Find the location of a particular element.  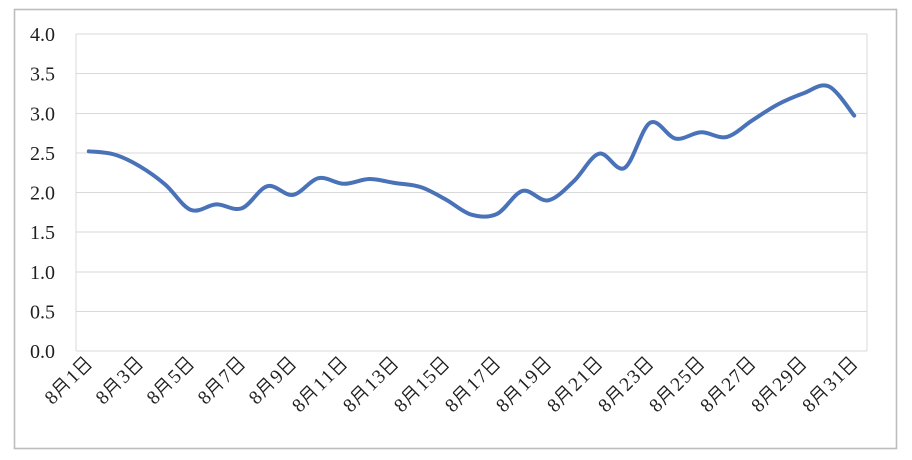

y-tick-label: 0.0 is located at coordinates (42, 352).